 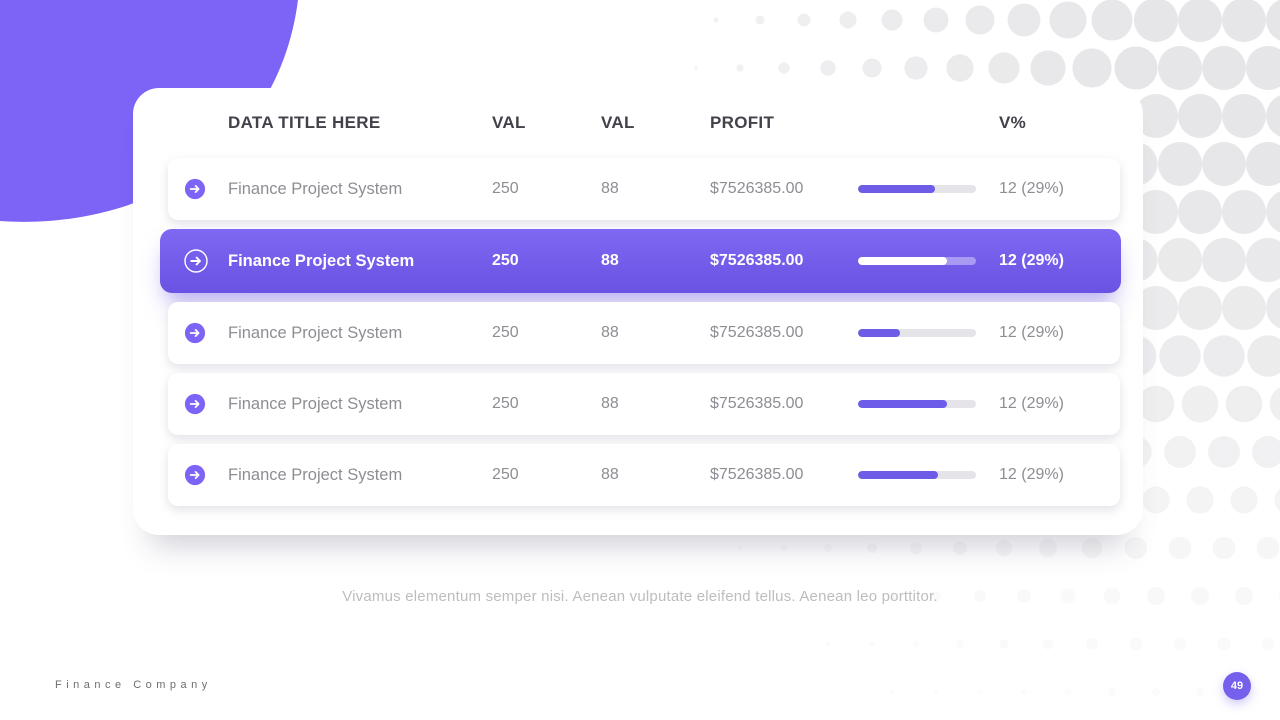 I want to click on header-val-1: VAL, so click(x=509, y=122).